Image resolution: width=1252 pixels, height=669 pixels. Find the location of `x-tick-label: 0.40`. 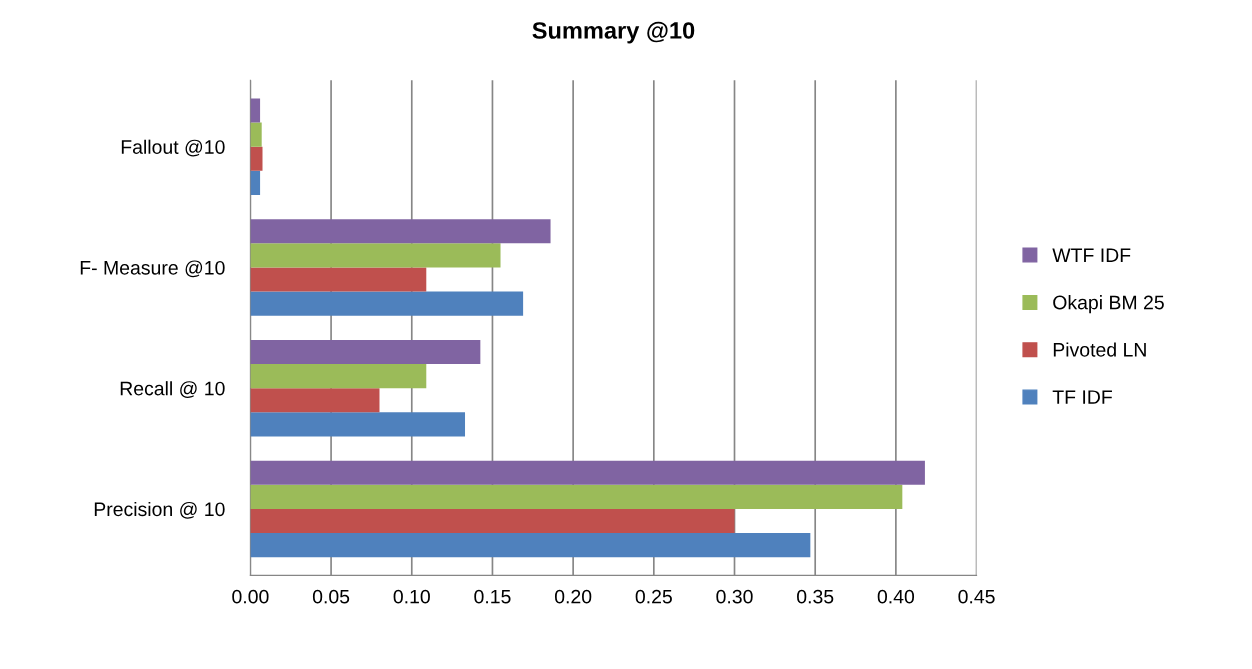

x-tick-label: 0.40 is located at coordinates (896, 596).